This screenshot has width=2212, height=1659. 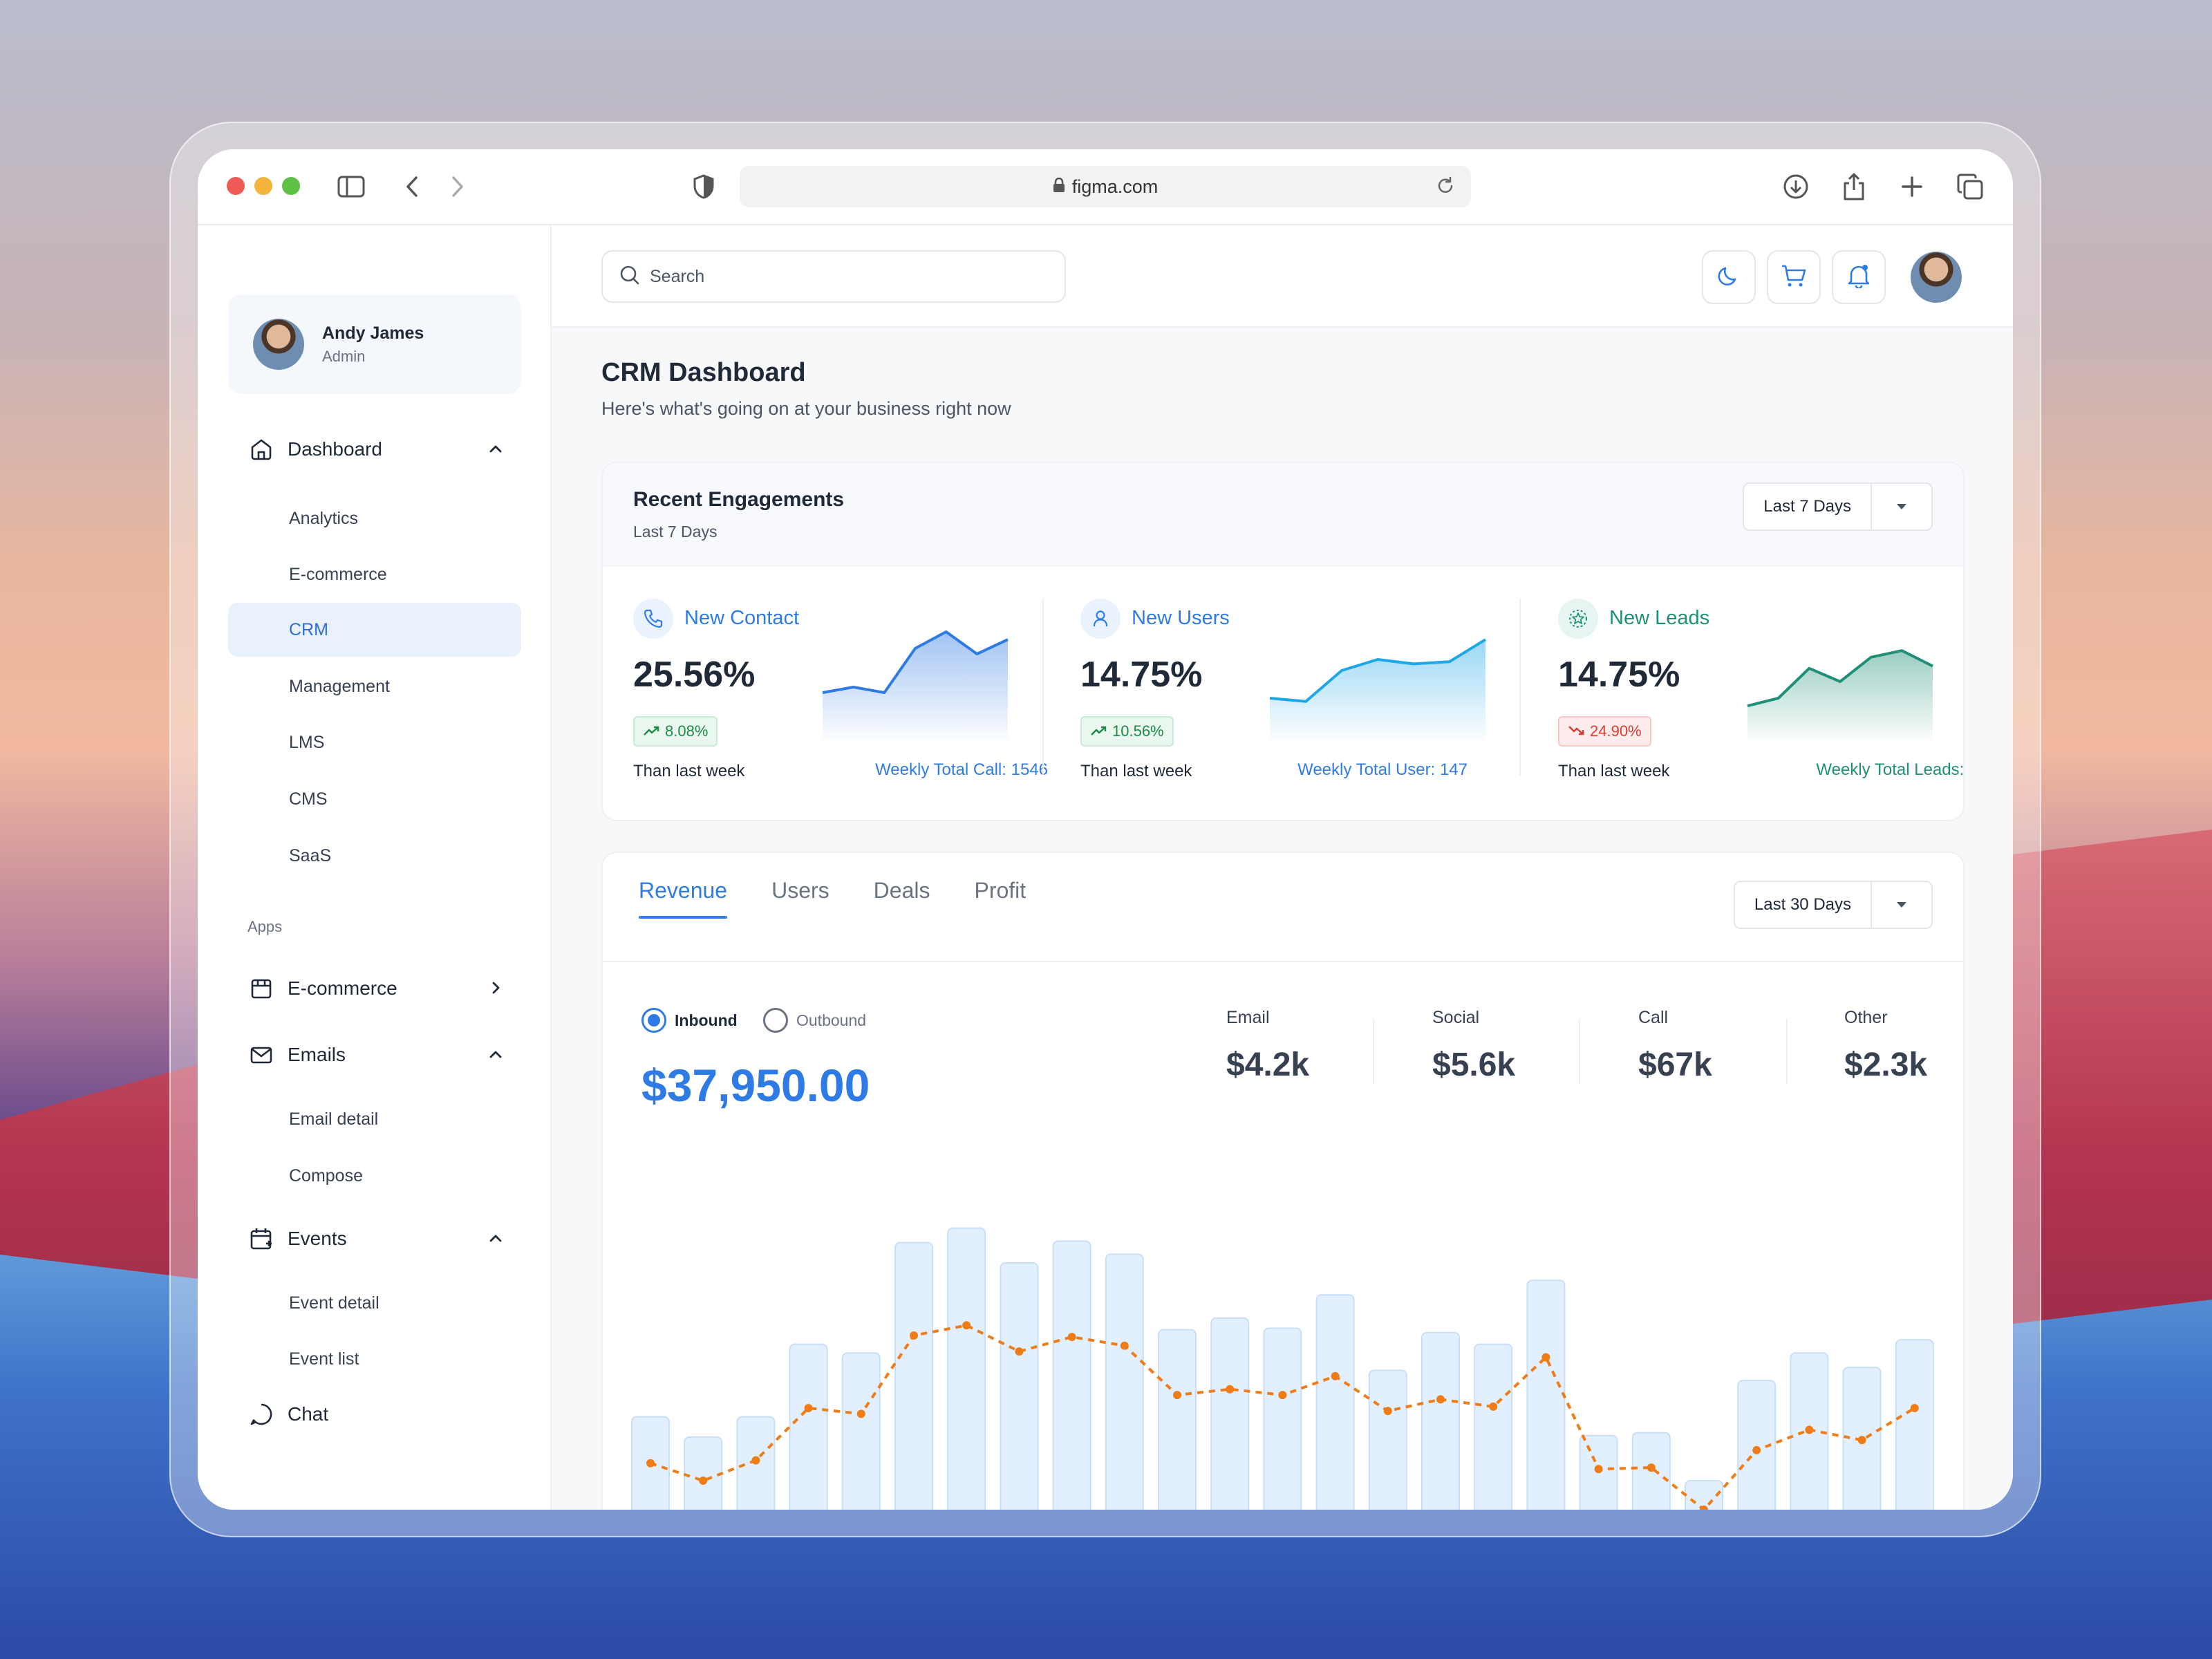 What do you see at coordinates (326, 1175) in the screenshot?
I see `sidebar-item-compose: Compose` at bounding box center [326, 1175].